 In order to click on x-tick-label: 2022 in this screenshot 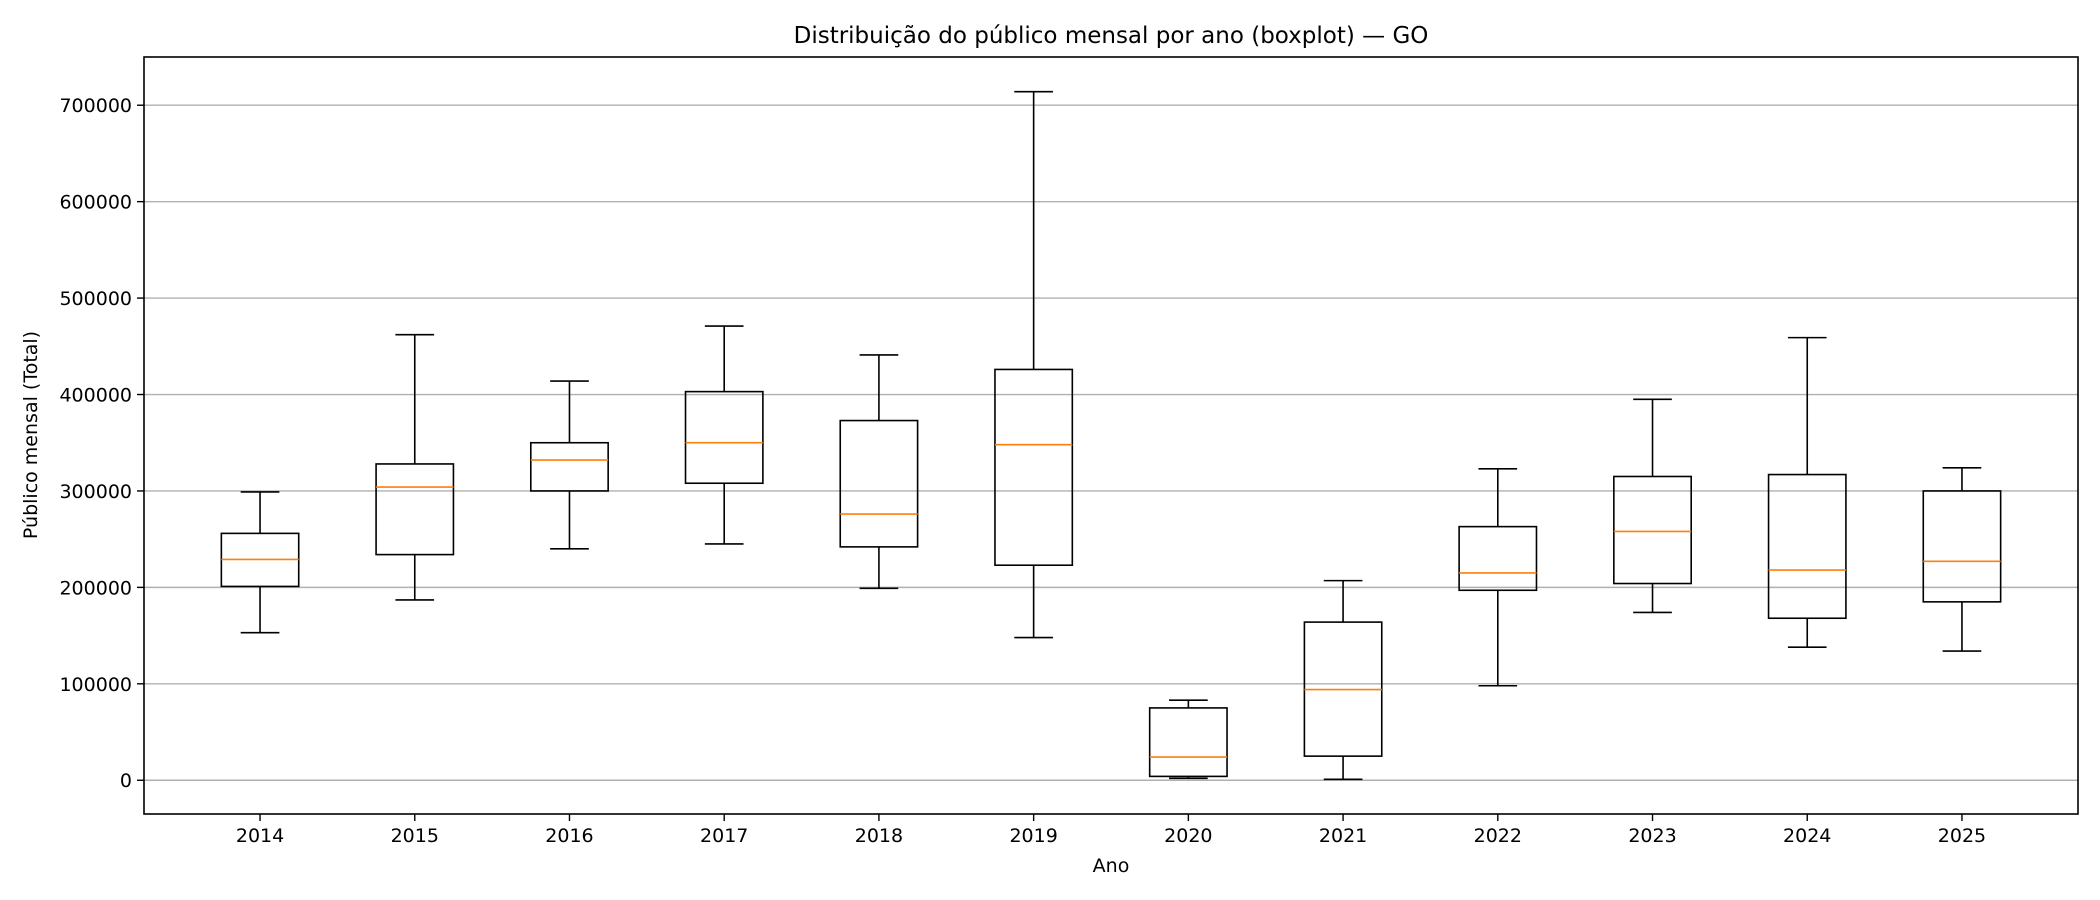, I will do `click(1498, 836)`.